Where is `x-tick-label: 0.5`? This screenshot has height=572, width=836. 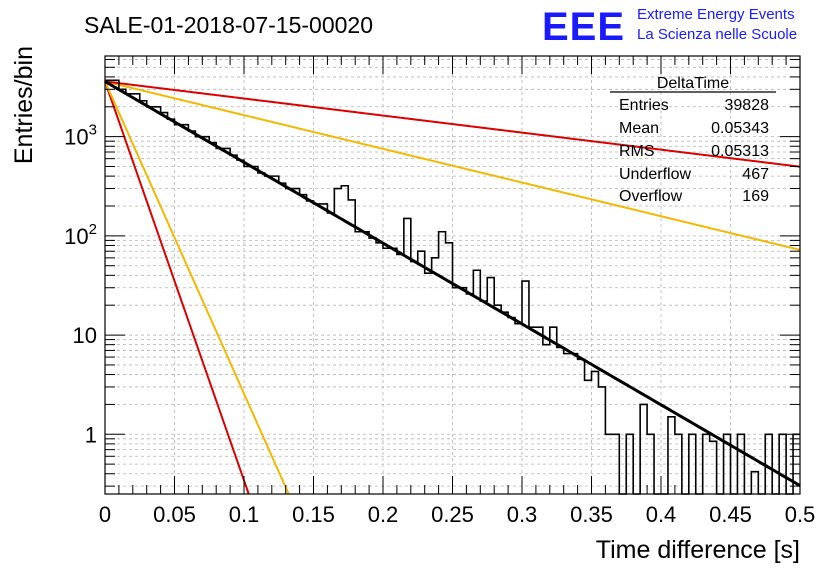
x-tick-label: 0.5 is located at coordinates (800, 514).